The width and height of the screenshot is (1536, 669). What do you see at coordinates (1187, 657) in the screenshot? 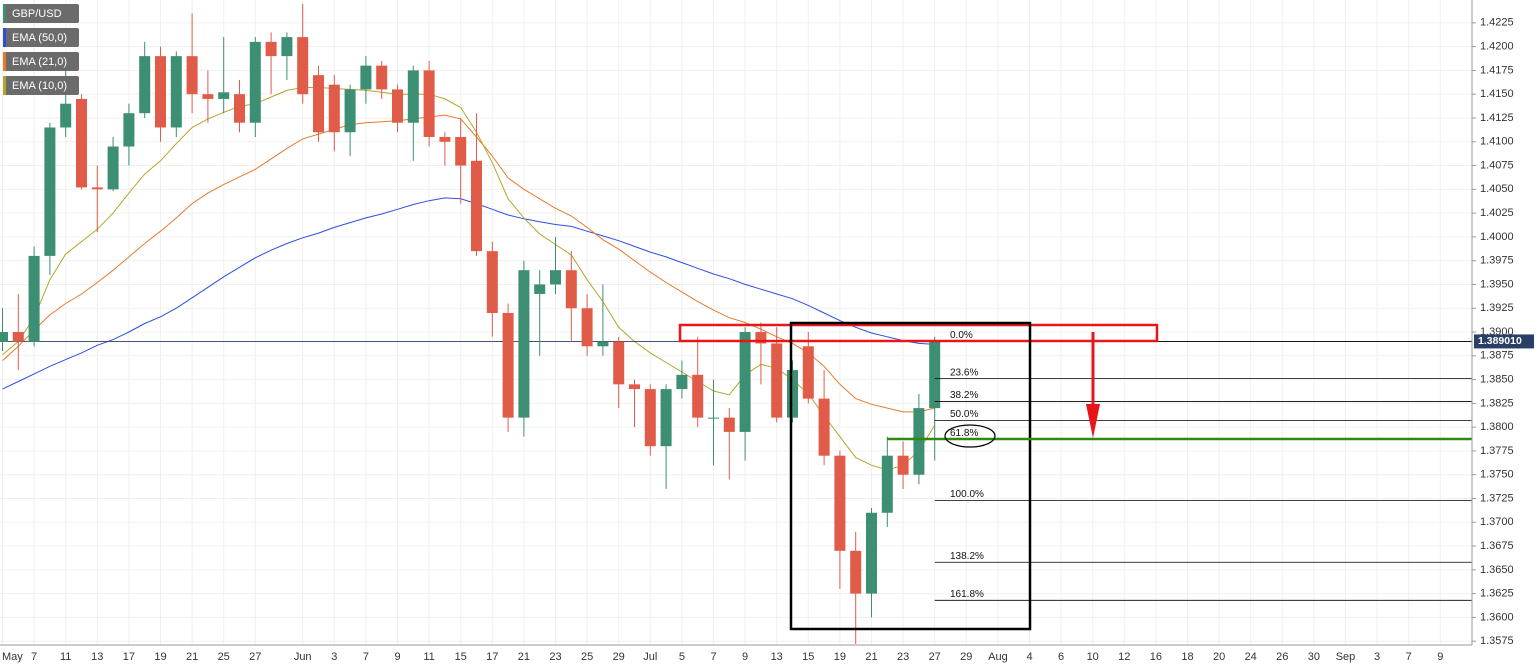
I see `x-tick-label: 18` at bounding box center [1187, 657].